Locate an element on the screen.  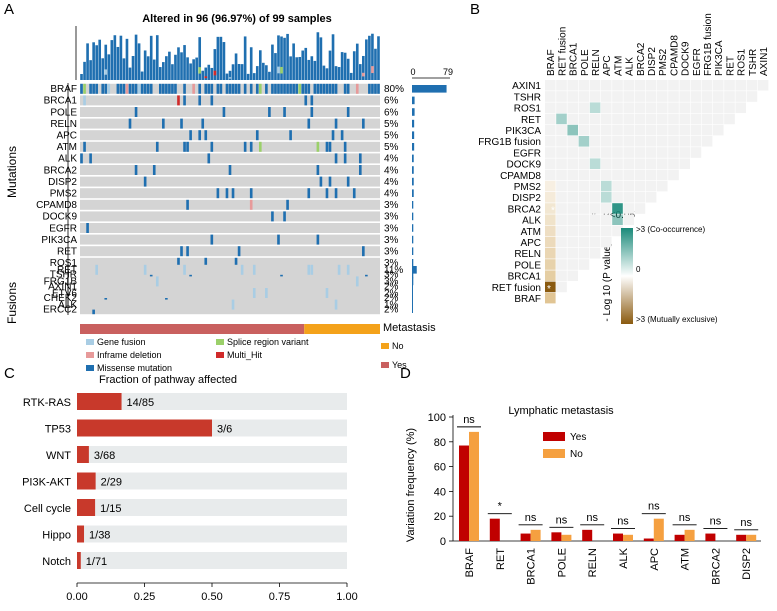
lymph-category-label: DISP2 is located at coordinates (747, 564).